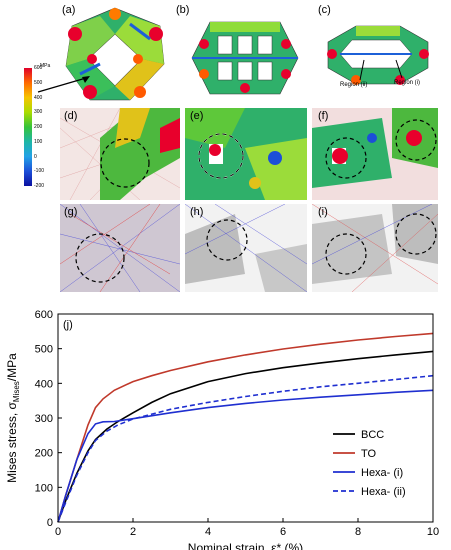  I want to click on panel-label-g: (g), so click(71, 212).